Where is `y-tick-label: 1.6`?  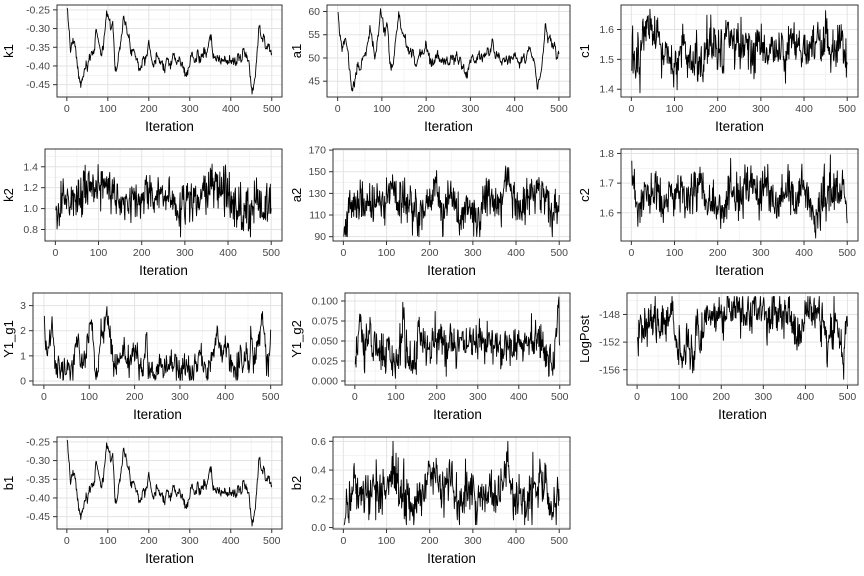
y-tick-label: 1.6 is located at coordinates (606, 30).